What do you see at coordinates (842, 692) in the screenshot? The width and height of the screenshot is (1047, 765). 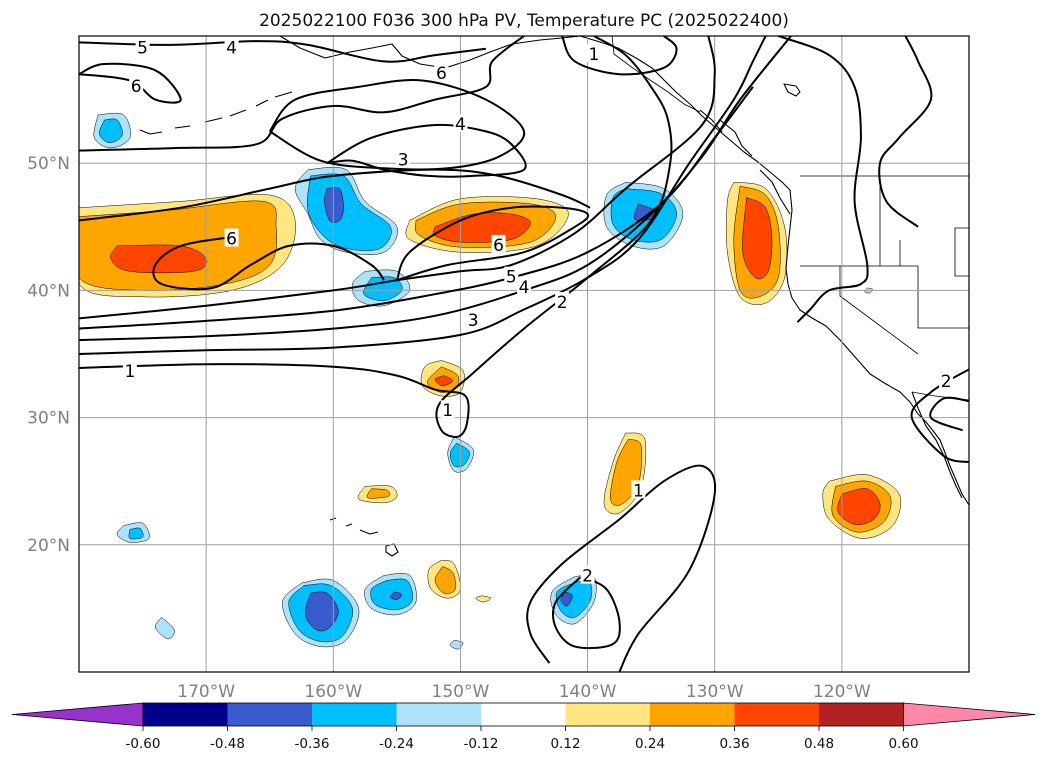 I see `lon-tick-label: 120°W` at bounding box center [842, 692].